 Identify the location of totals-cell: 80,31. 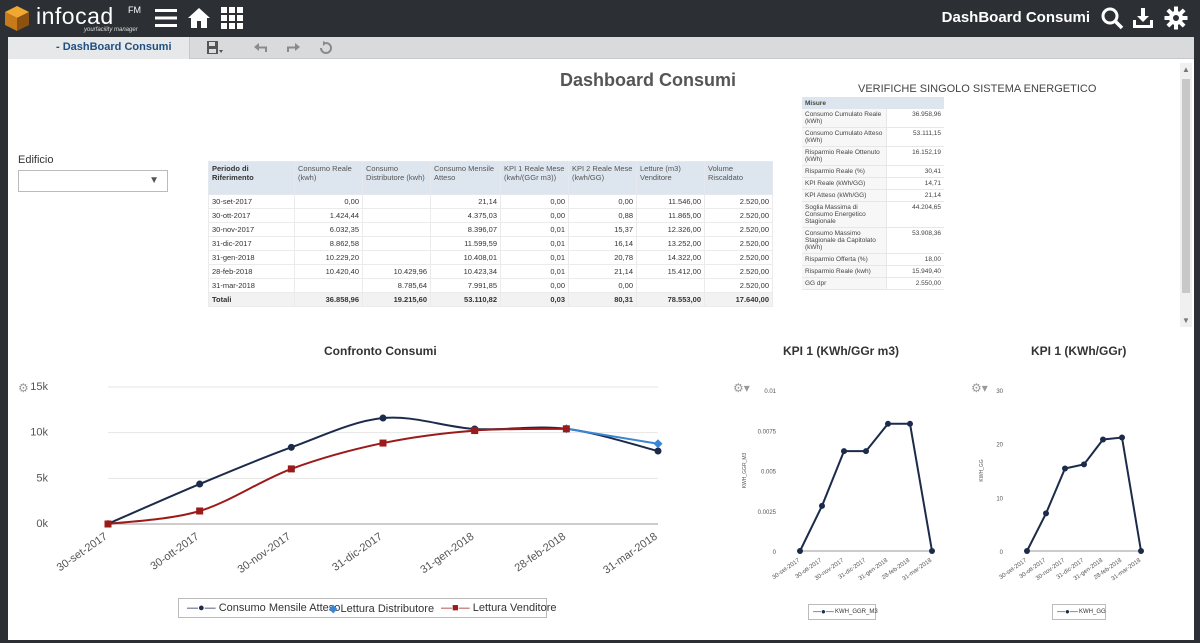
(602, 299).